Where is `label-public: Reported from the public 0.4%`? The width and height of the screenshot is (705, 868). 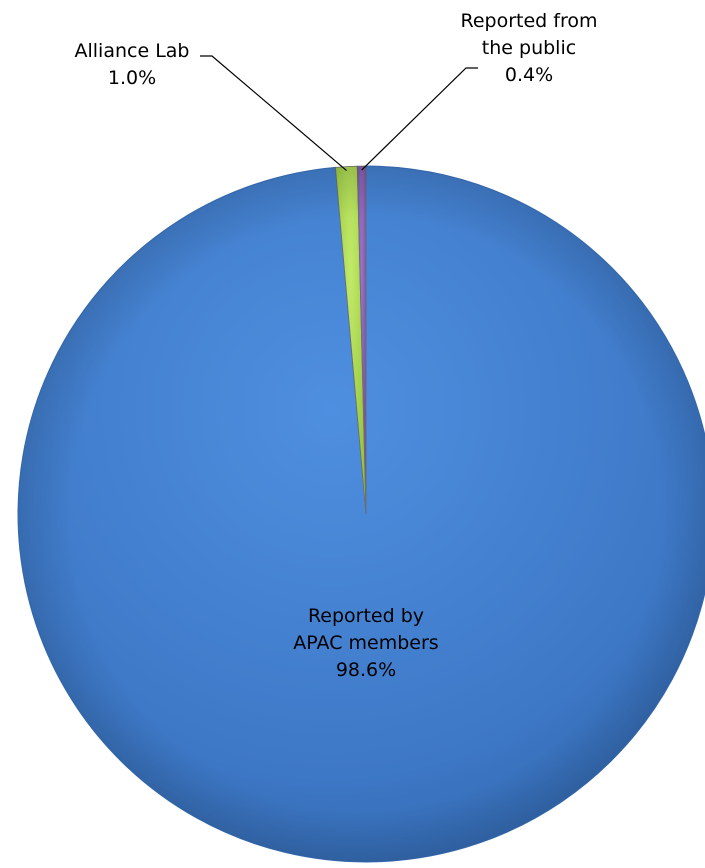 label-public: Reported from the public 0.4% is located at coordinates (529, 48).